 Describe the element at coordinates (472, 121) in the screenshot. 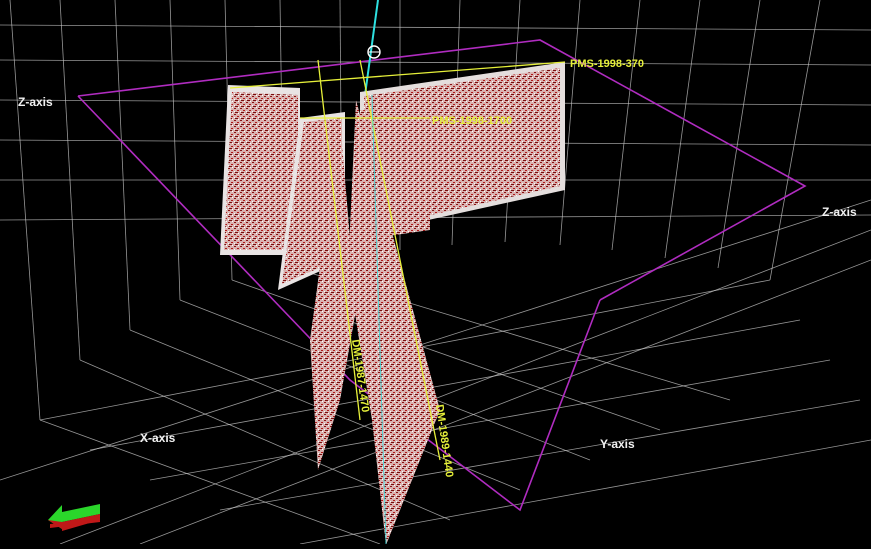

I see `seismic-line-label: PMS-1998-1700` at that location.